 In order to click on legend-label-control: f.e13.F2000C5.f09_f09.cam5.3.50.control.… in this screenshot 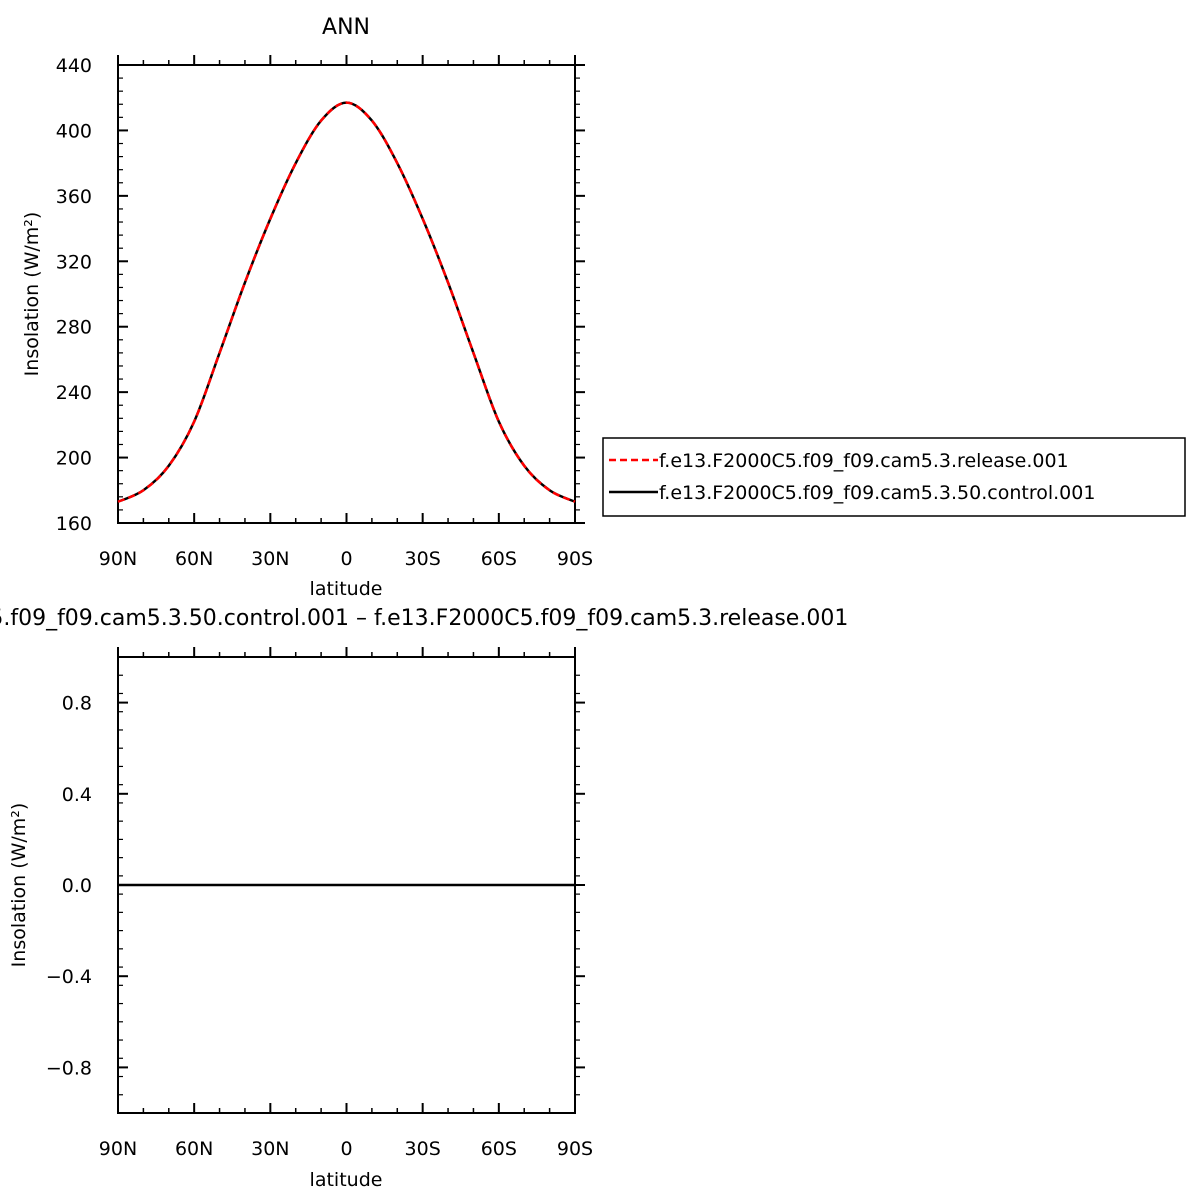, I will do `click(877, 493)`.